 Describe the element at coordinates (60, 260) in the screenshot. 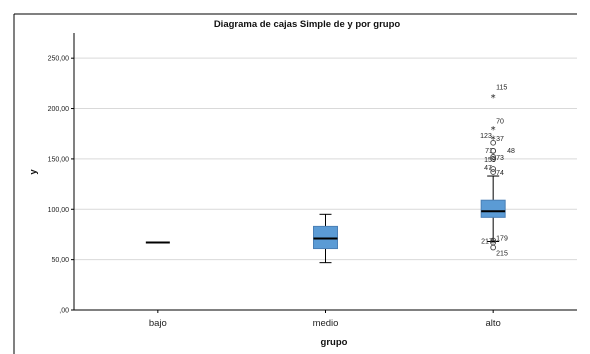

I see `y-tick-label: 50,00` at that location.